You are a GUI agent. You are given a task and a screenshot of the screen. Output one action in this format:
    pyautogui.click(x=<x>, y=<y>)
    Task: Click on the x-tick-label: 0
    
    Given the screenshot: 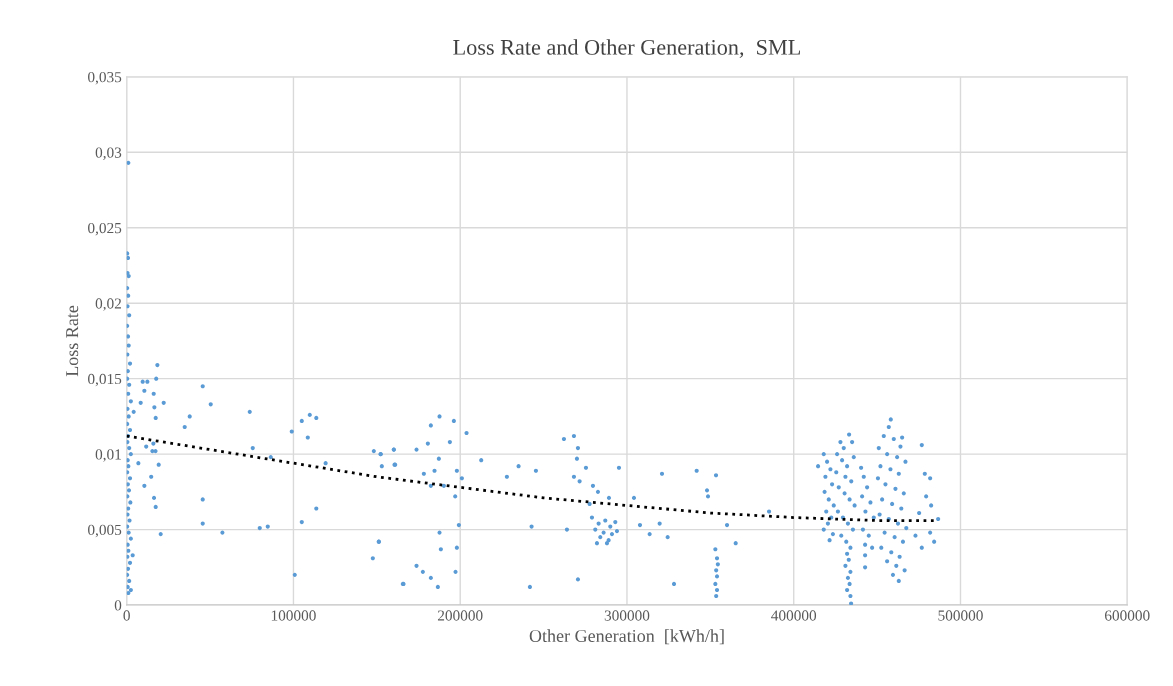 What is the action you would take?
    pyautogui.click(x=126, y=615)
    